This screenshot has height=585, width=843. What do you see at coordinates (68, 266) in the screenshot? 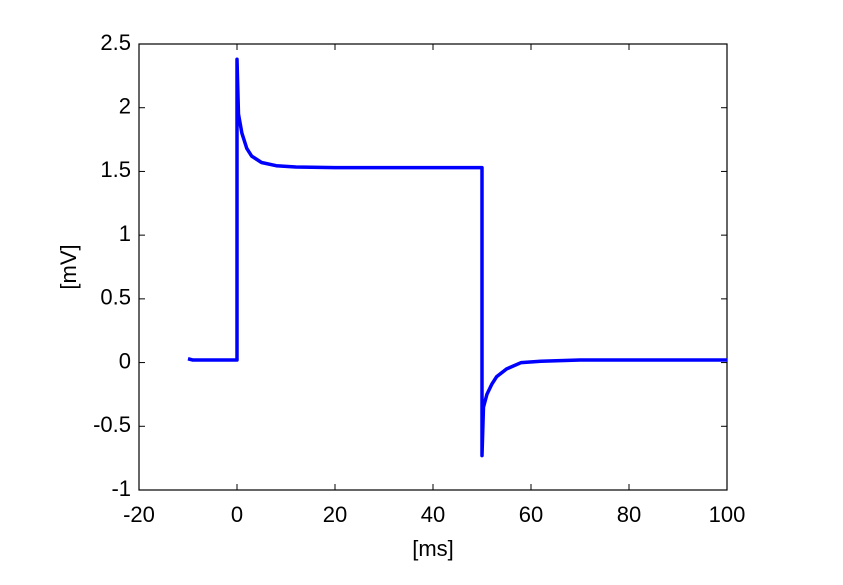
I see `y-axis-label: [mV]` at bounding box center [68, 266].